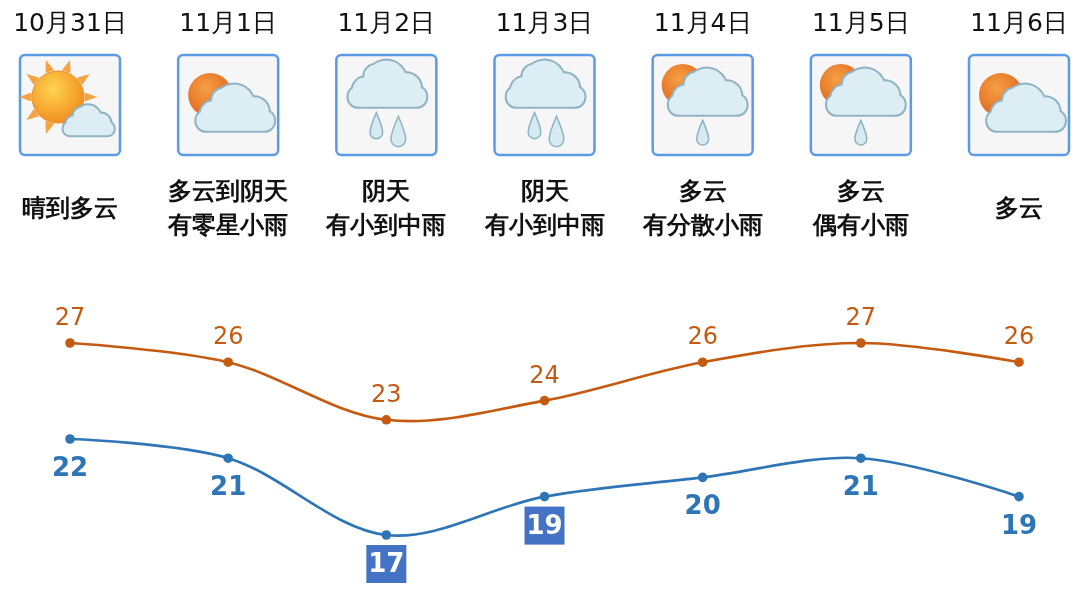 Image resolution: width=1080 pixels, height=591 pixels. I want to click on text: 有零星小雨, so click(228, 224).